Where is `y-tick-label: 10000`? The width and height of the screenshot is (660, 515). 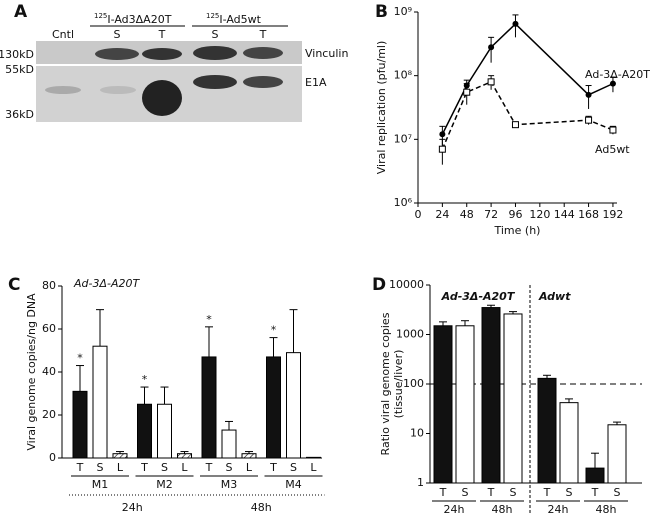 y-tick-label: 10000 is located at coordinates (406, 284).